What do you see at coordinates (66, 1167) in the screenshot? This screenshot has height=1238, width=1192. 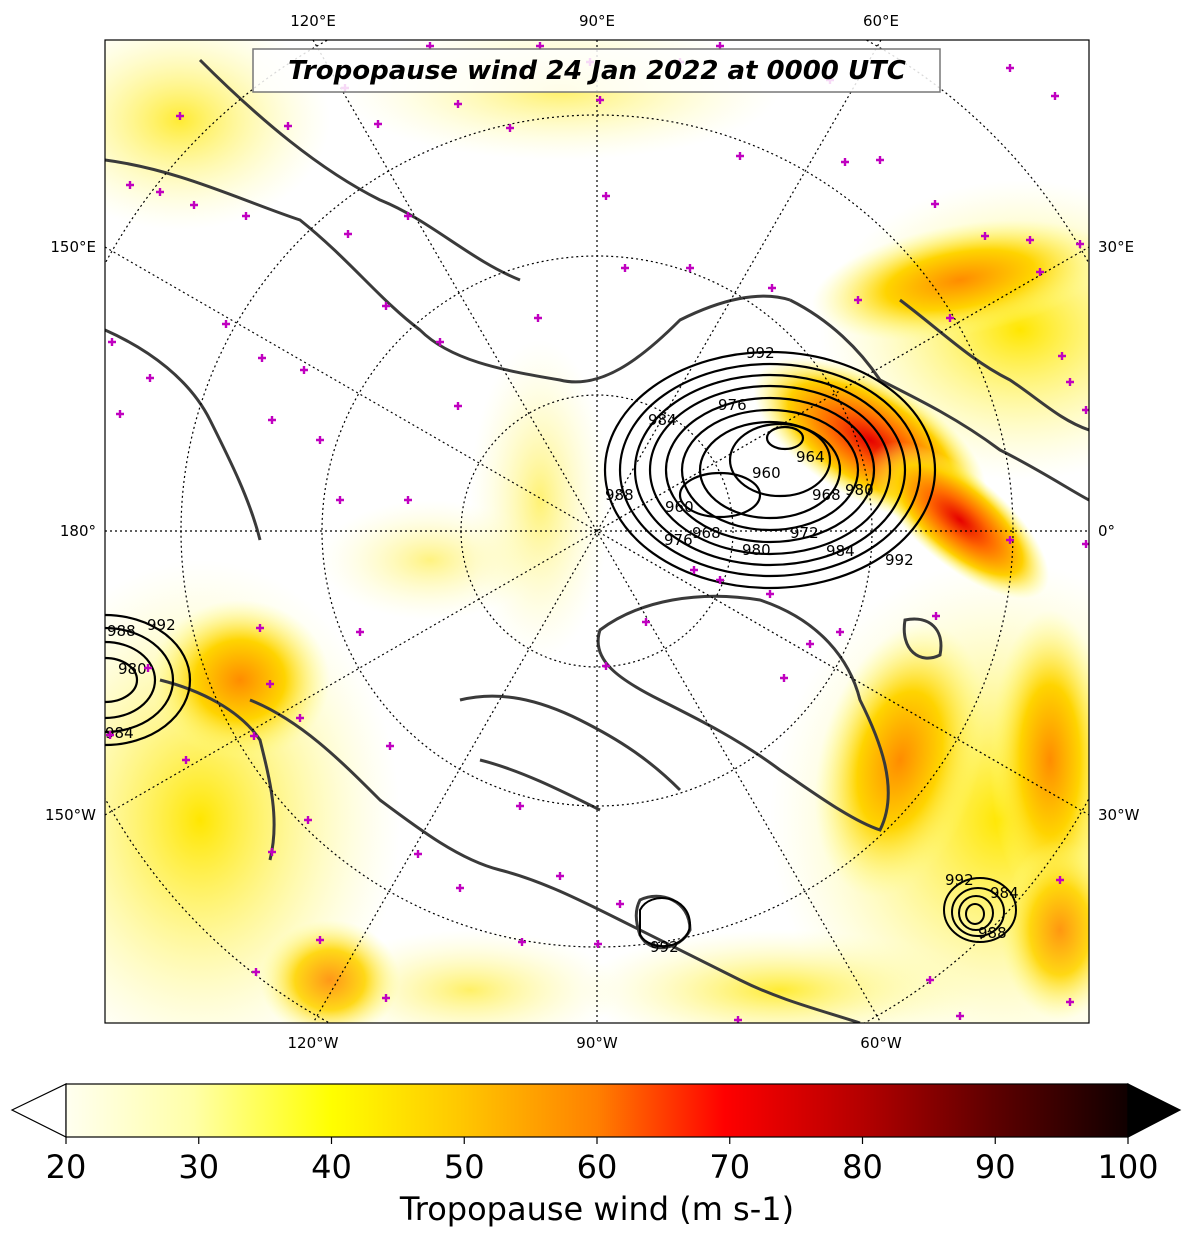 I see `colorbar-tick-label: 20` at bounding box center [66, 1167].